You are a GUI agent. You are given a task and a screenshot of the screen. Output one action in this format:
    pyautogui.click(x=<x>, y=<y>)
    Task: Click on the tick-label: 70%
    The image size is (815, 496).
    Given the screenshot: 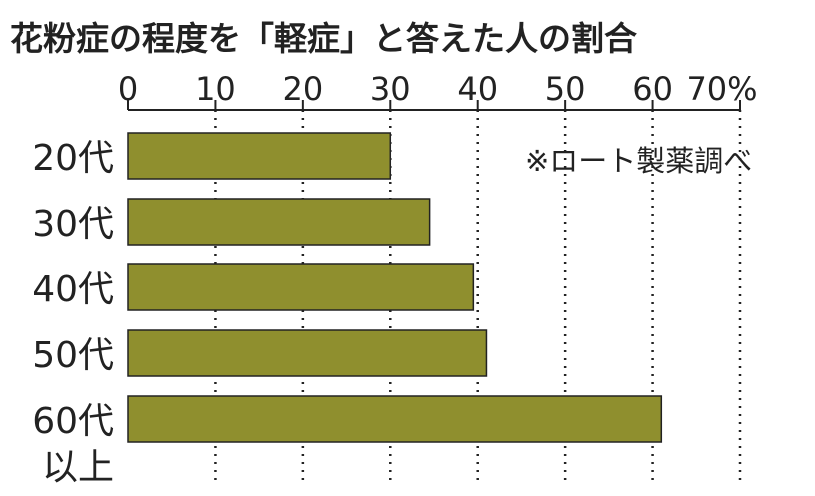 What is the action you would take?
    pyautogui.click(x=721, y=89)
    